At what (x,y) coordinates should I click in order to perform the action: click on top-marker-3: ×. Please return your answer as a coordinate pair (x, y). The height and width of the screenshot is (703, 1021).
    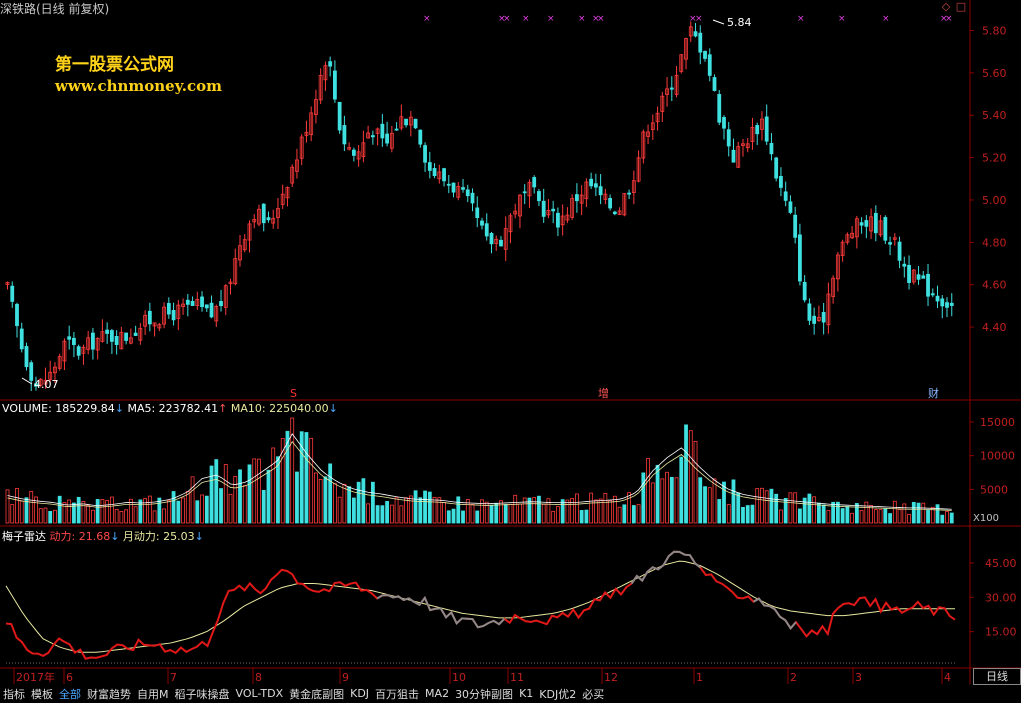
    Looking at the image, I should click on (526, 19).